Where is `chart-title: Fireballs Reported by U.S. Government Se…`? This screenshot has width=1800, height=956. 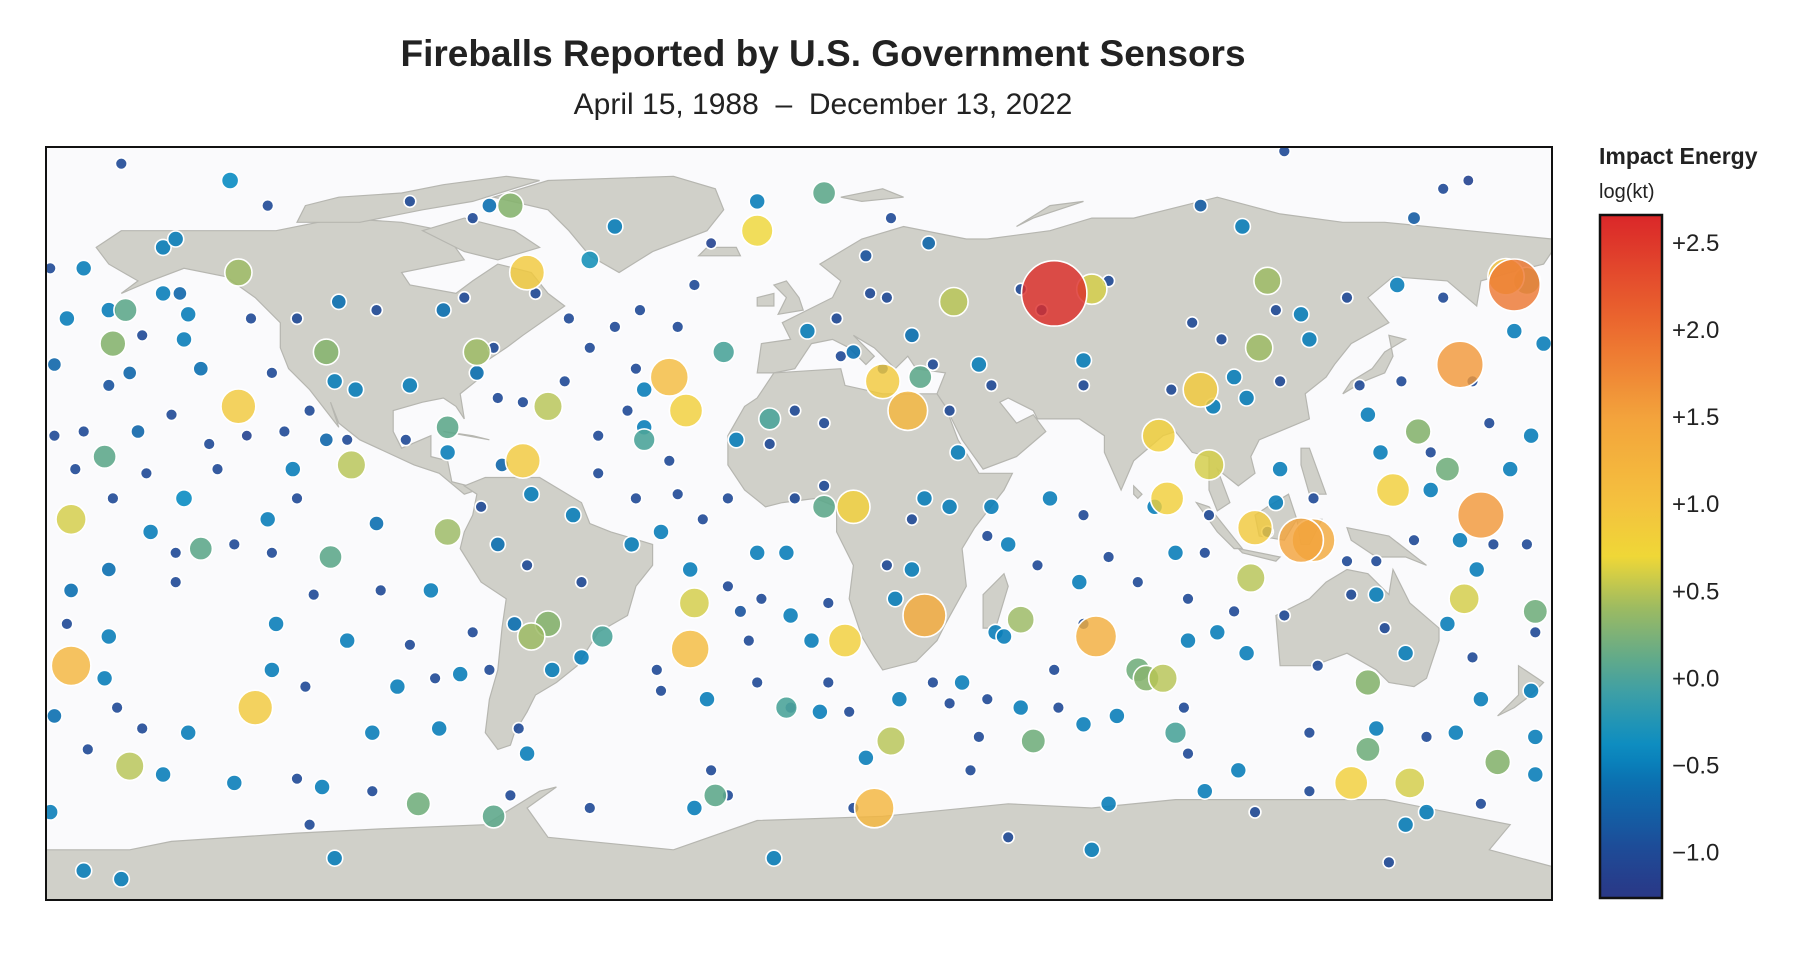 chart-title: Fireballs Reported by U.S. Government Se… is located at coordinates (822, 53).